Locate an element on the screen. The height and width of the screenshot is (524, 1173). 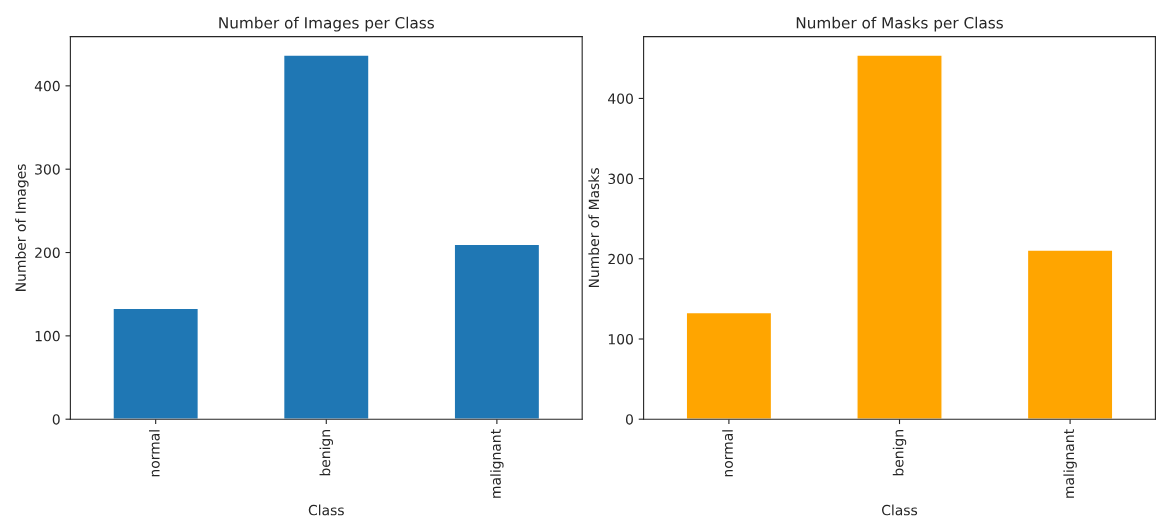
chart-title: Number of Masks per Class is located at coordinates (899, 24).